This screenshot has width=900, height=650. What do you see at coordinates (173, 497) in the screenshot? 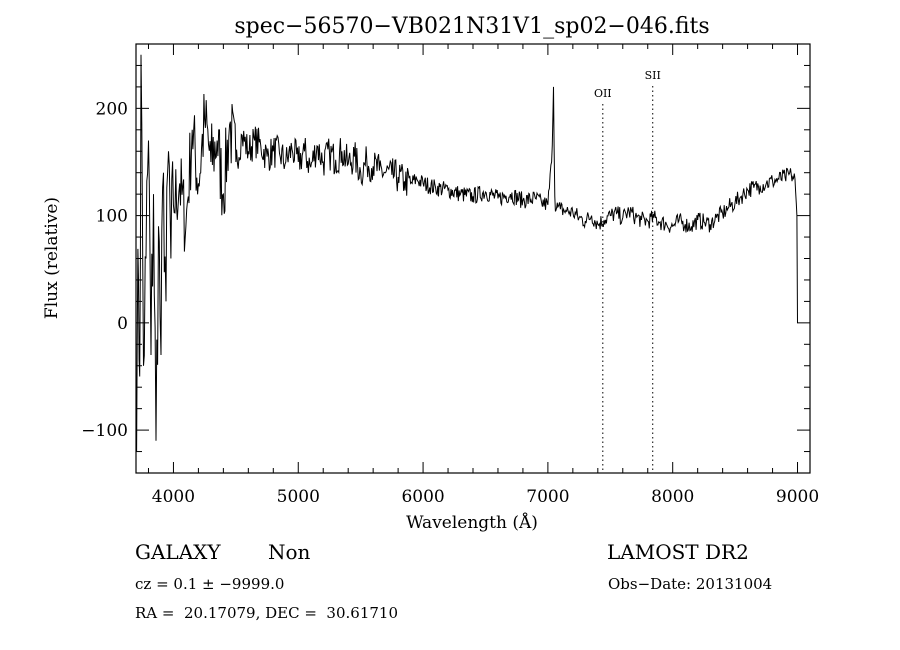
I see `x-tick-label: 4000` at bounding box center [173, 497].